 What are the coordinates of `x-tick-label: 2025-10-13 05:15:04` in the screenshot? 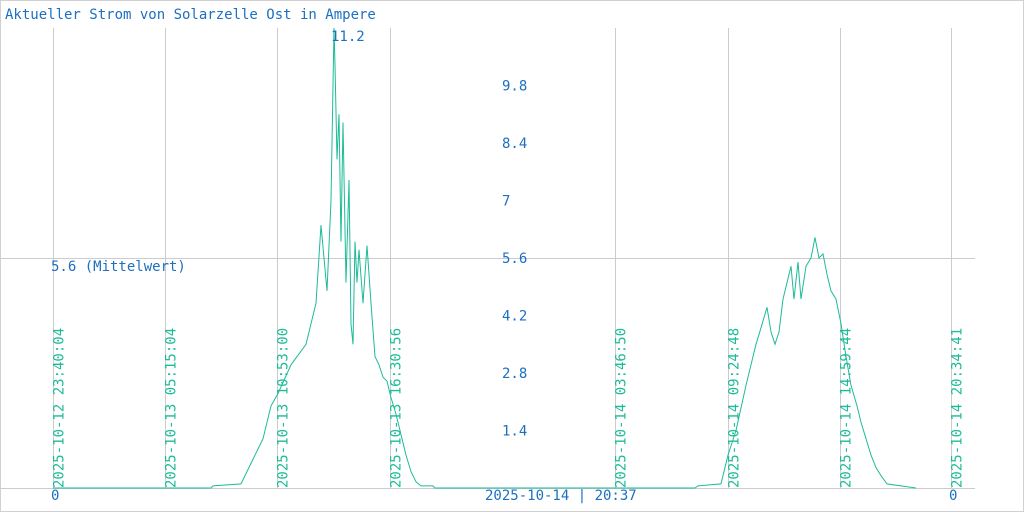 It's located at (172, 408).